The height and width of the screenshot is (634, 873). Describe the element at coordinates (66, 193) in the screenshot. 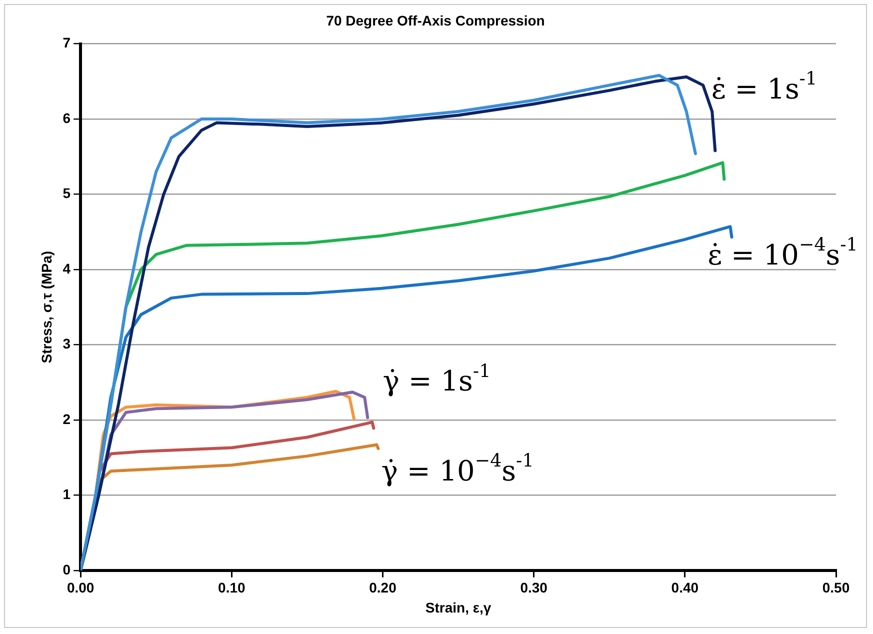

I see `y-tick-label: 5` at that location.